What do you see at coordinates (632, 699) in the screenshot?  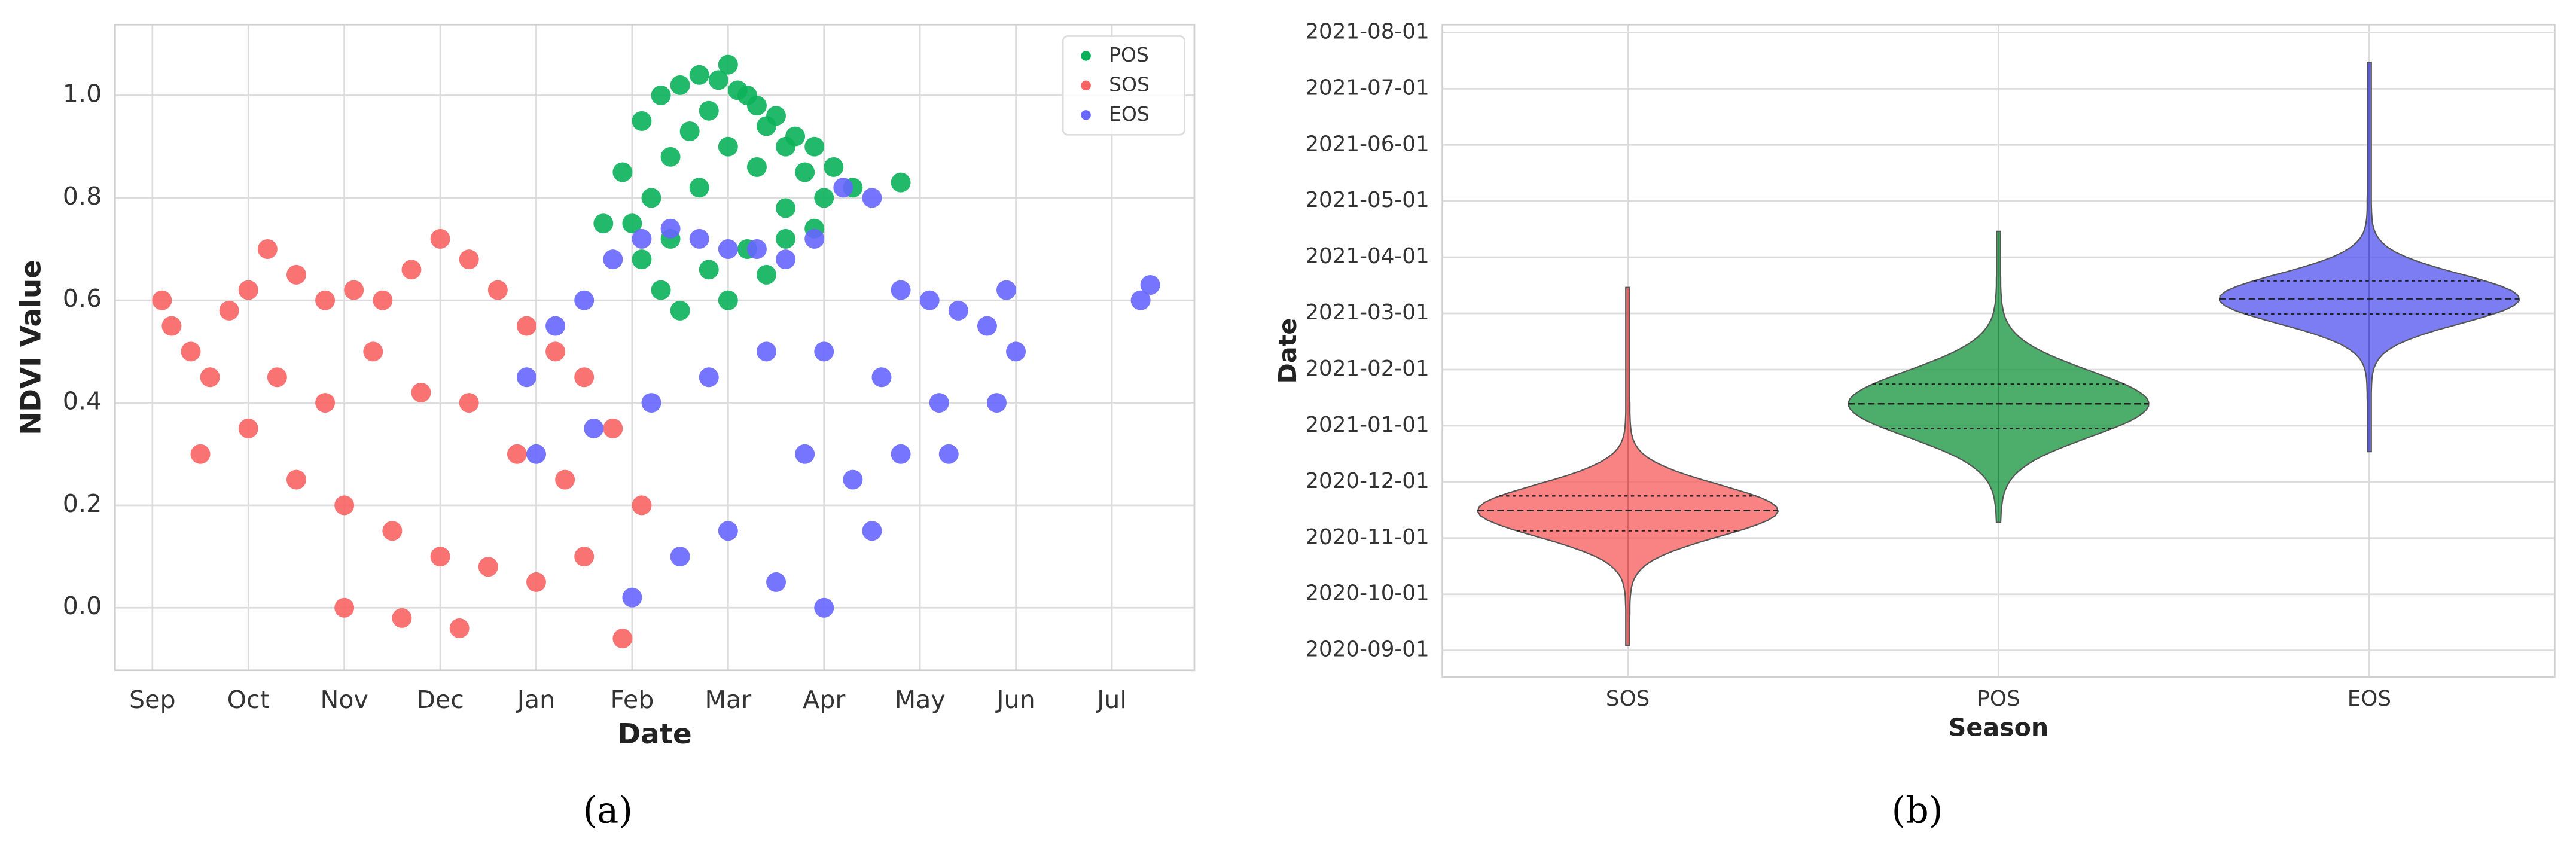 I see `x-tick-label: Feb` at bounding box center [632, 699].